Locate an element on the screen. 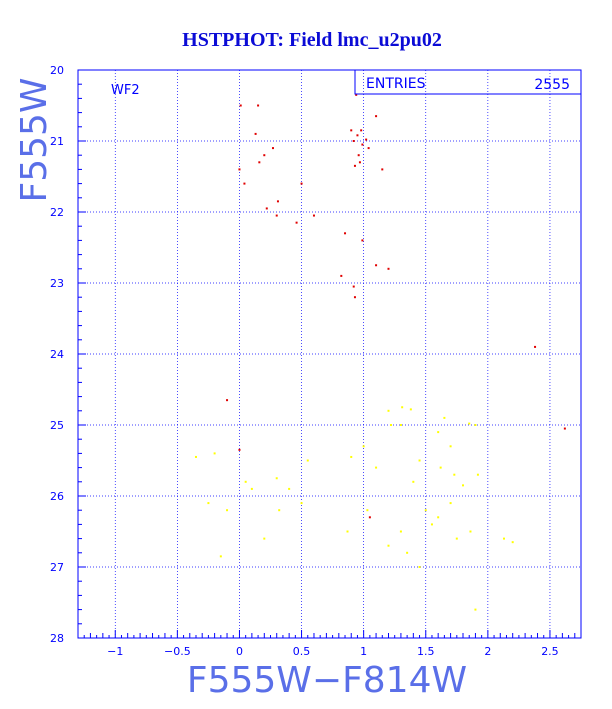 The image size is (612, 709). stats-label: ENTRIES is located at coordinates (396, 84).